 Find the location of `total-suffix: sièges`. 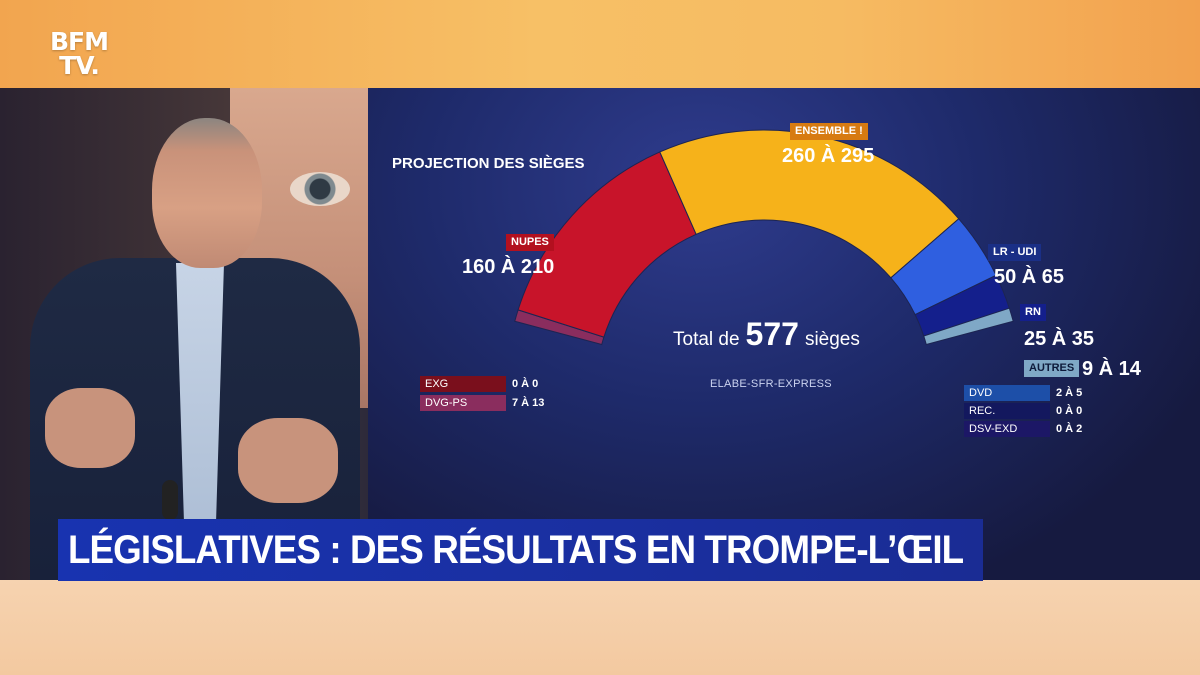

total-suffix: sièges is located at coordinates (832, 339).